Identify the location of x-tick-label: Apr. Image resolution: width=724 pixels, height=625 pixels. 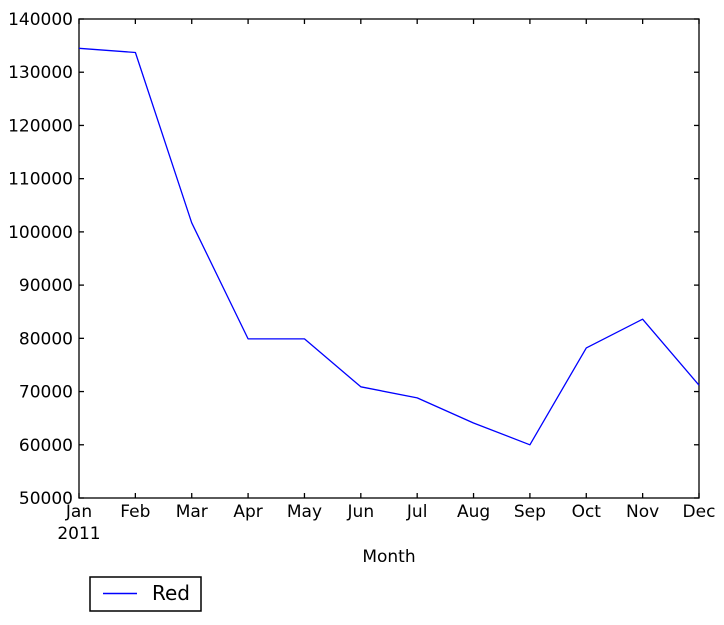
(247, 512).